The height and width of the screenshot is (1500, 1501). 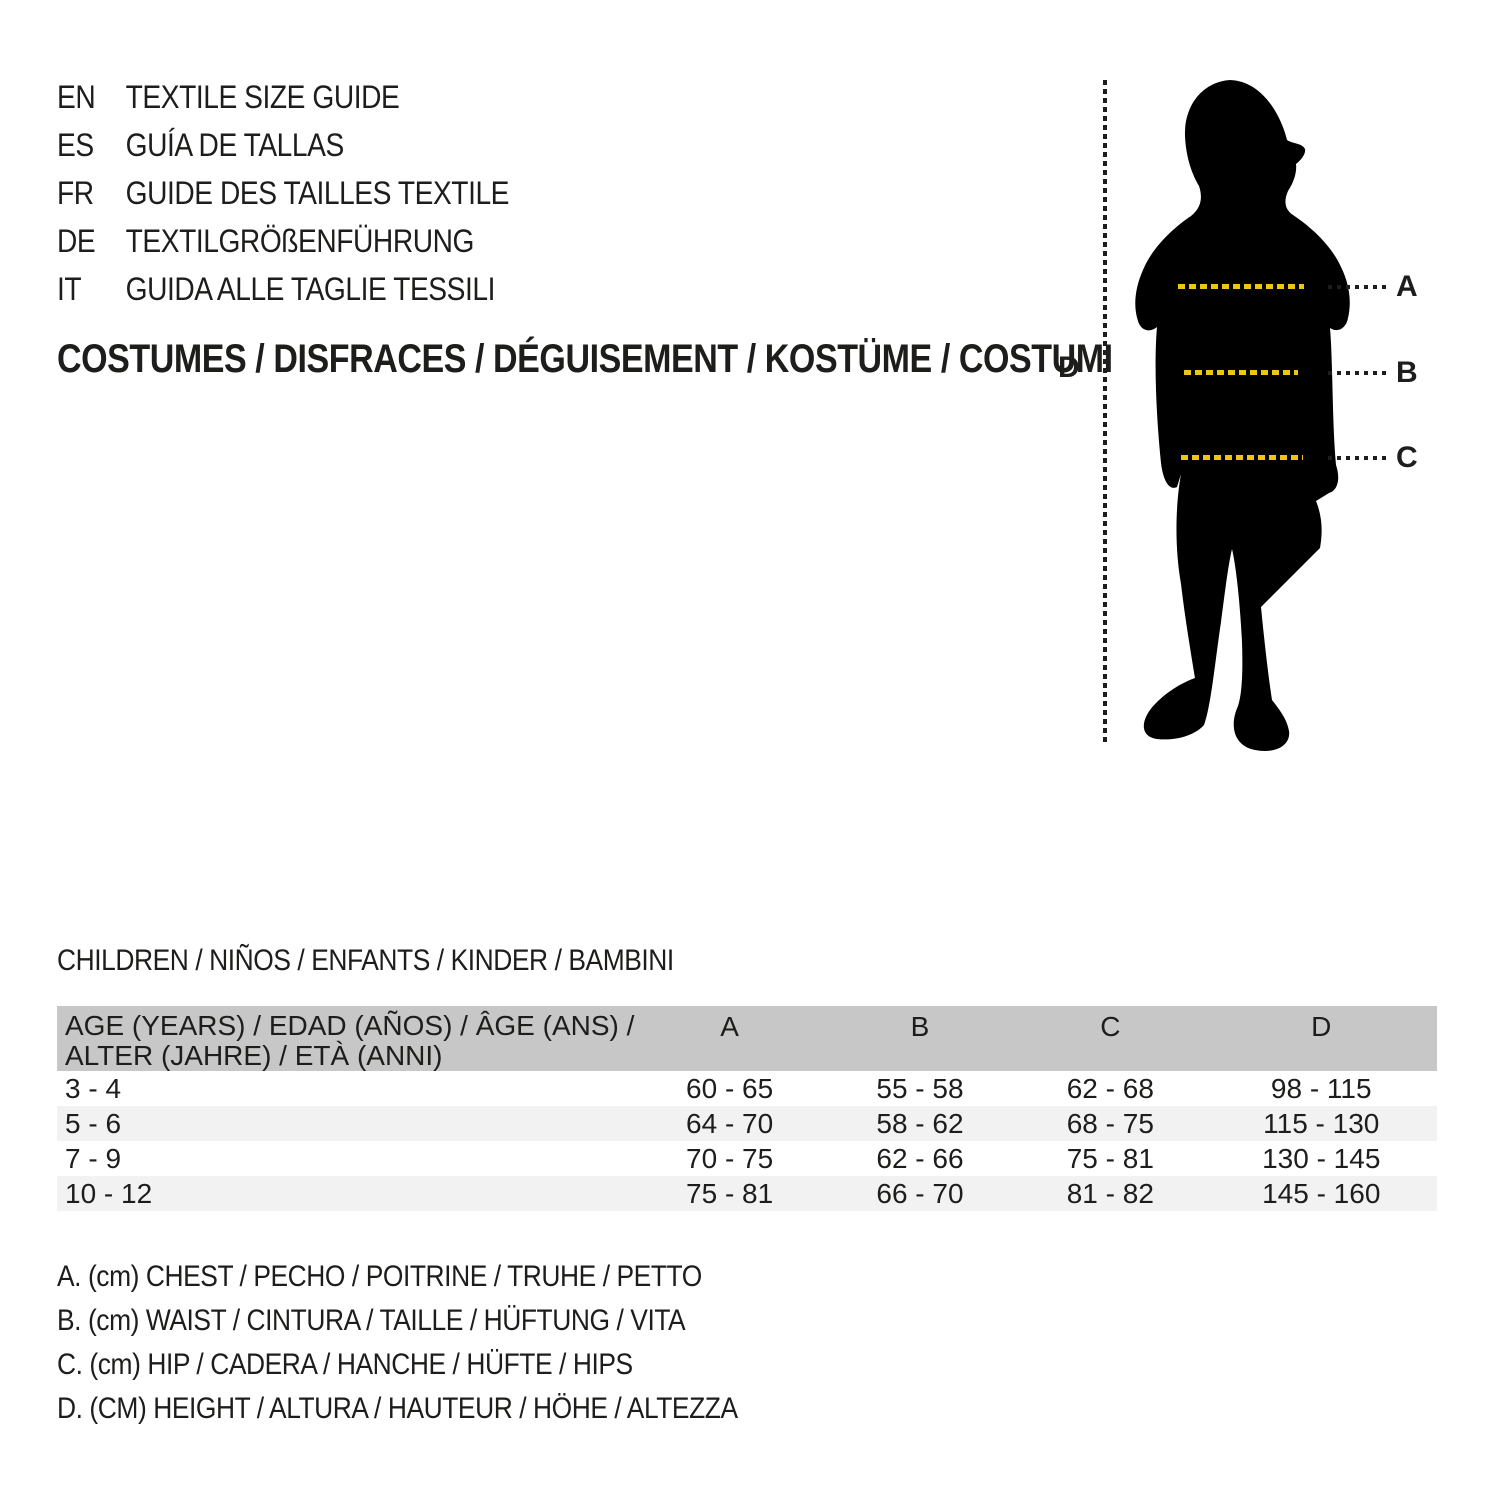 I want to click on chest-cell: 60 - 65, so click(x=730, y=1088).